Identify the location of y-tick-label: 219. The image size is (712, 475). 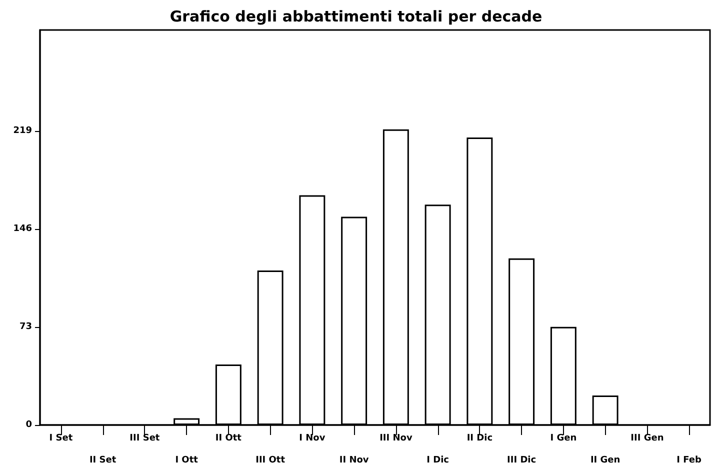
(22, 131).